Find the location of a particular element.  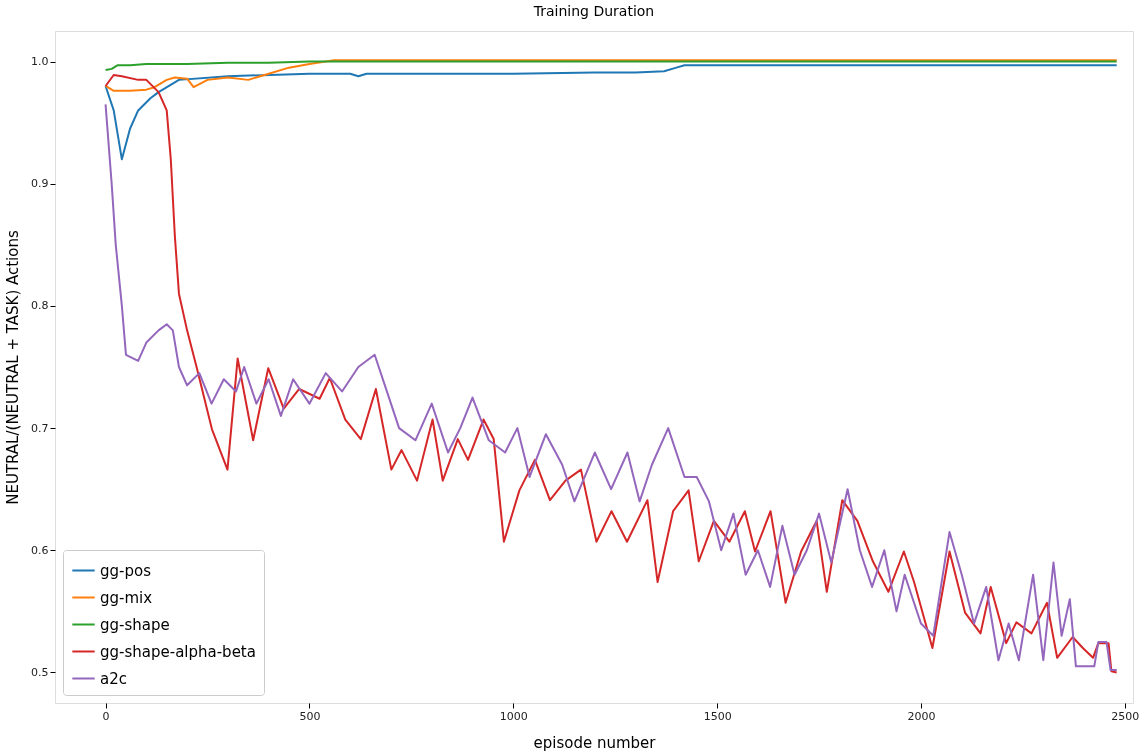

x-tick-label: 500 is located at coordinates (310, 716).